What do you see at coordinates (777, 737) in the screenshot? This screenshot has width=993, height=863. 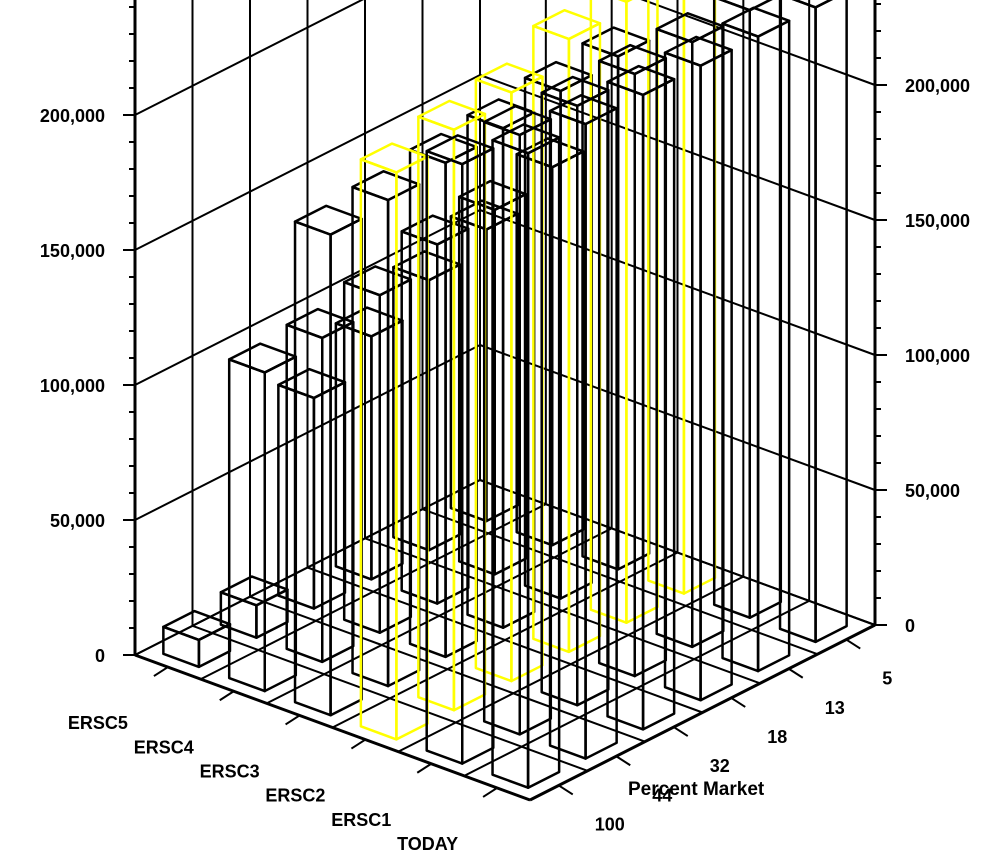 I see `depth-tick-label: 18` at bounding box center [777, 737].